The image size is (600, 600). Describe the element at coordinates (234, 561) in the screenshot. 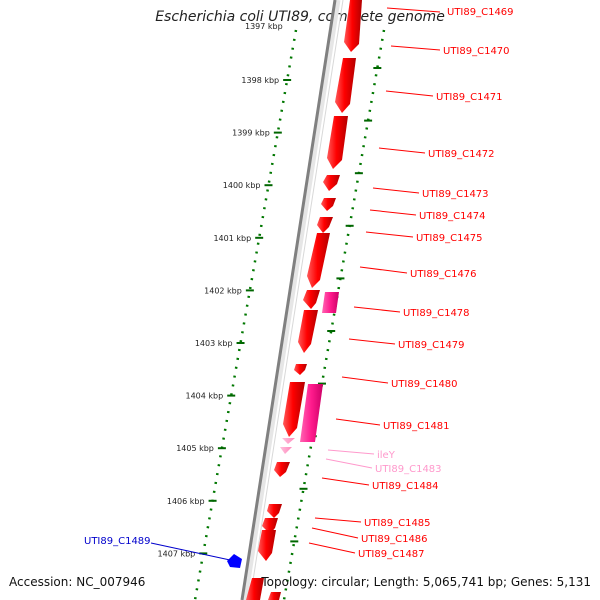

I see `gene-feature-c1489` at that location.